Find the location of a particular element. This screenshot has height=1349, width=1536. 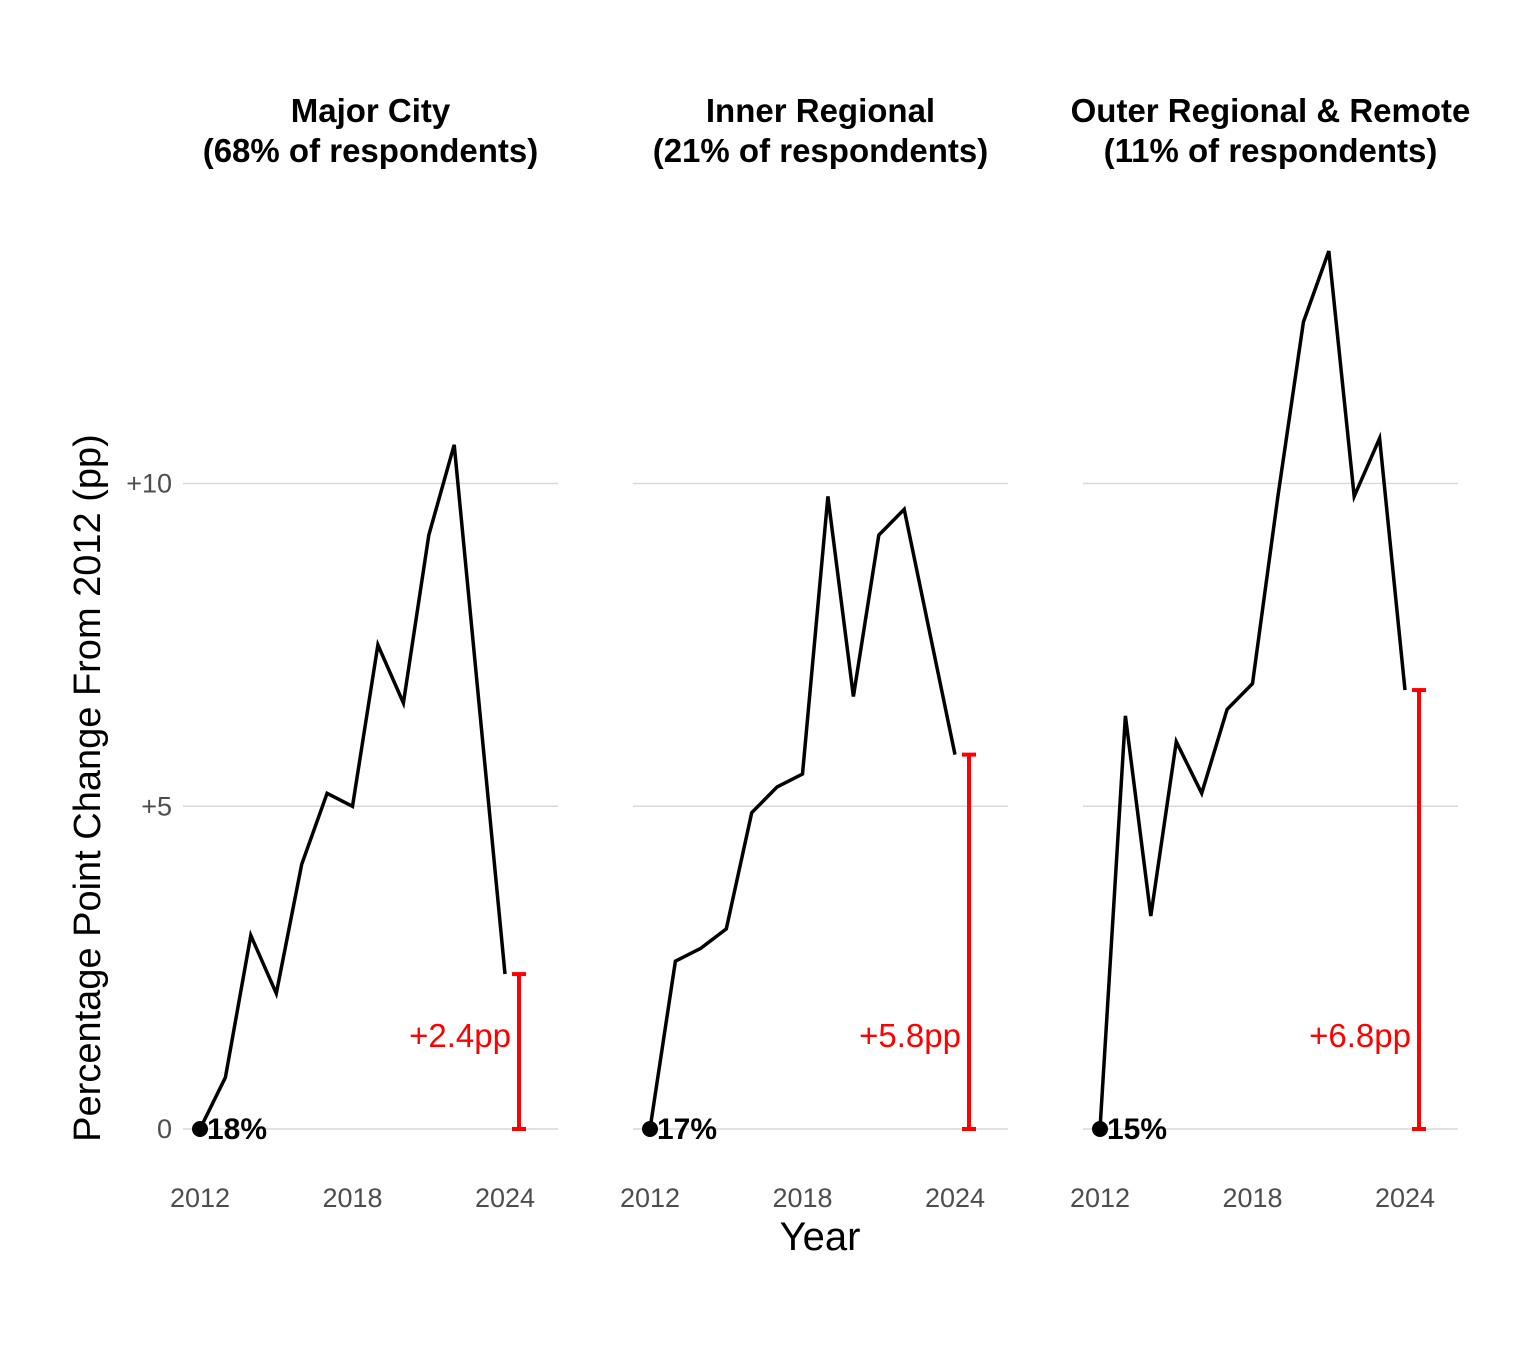

x-axis-title: Year is located at coordinates (820, 1237).